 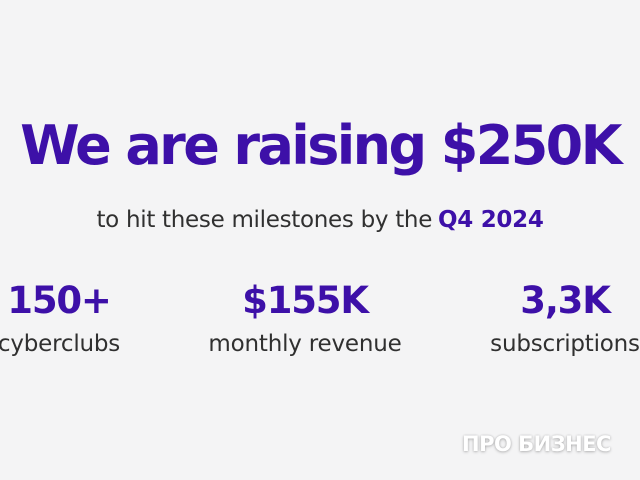 I want to click on subline: to hit these milestones by the Q4 2024, so click(x=320, y=220).